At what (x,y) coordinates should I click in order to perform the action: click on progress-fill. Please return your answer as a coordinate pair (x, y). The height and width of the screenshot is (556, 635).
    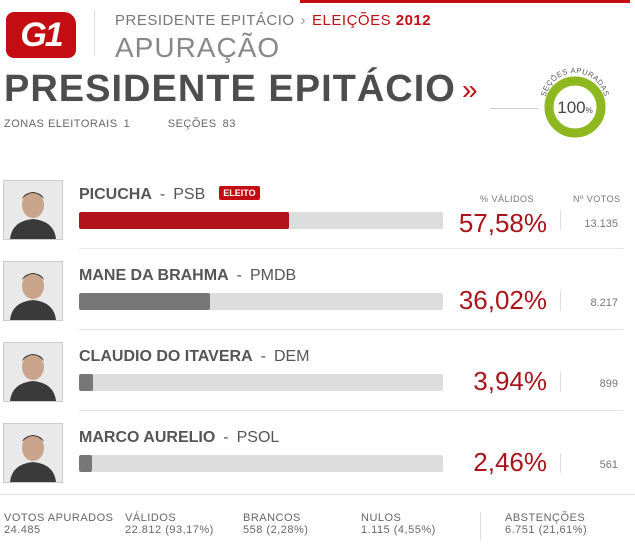
    Looking at the image, I should click on (575, 107).